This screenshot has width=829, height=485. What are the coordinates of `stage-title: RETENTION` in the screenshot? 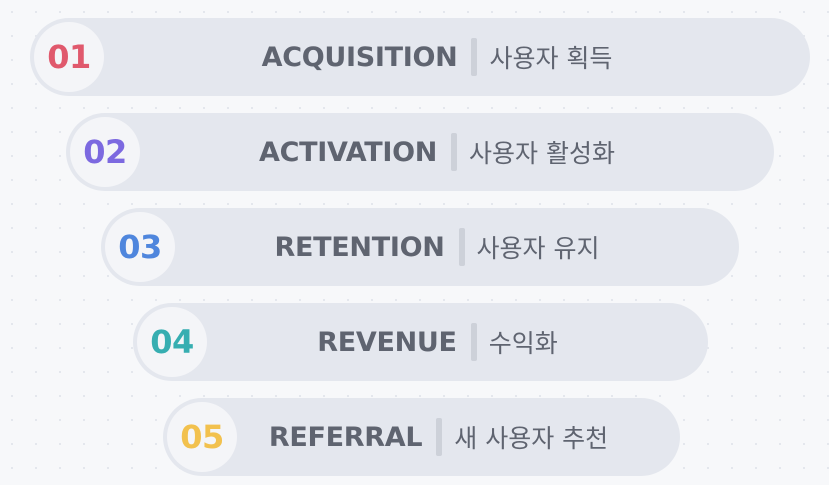 It's located at (359, 247).